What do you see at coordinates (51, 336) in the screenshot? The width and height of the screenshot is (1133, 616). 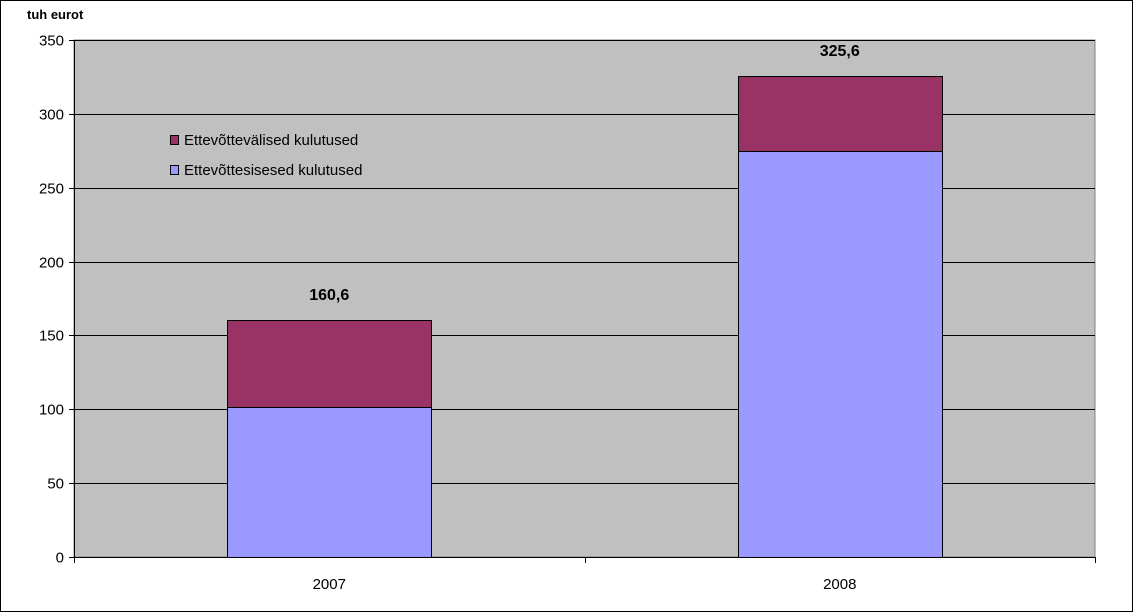 I see `y-tick-label: 150` at bounding box center [51, 336].